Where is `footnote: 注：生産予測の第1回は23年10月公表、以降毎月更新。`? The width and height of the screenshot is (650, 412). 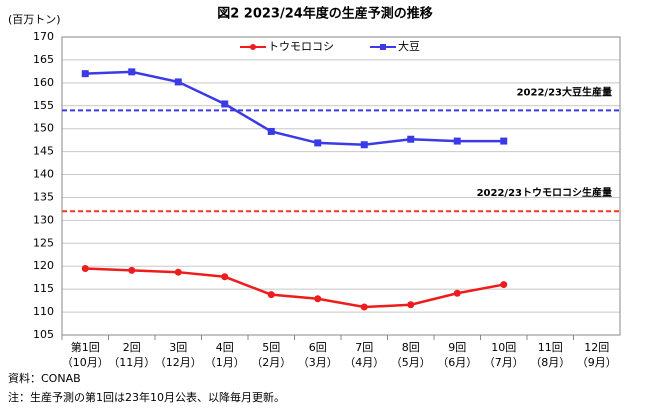 footnote: 注：生産予測の第1回は23年10月公表、以降毎月更新。 is located at coordinates (146, 397).